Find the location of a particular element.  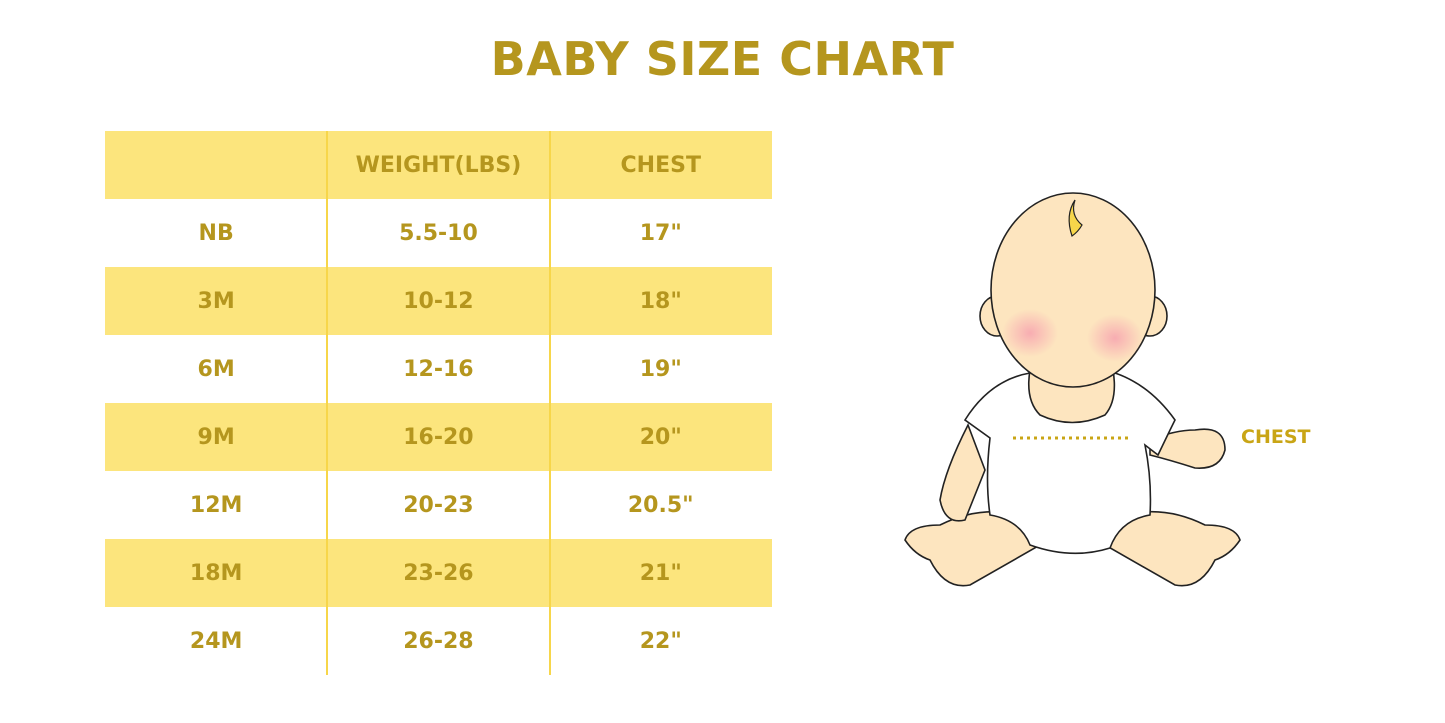

table-cell: 26-28 is located at coordinates (438, 641).